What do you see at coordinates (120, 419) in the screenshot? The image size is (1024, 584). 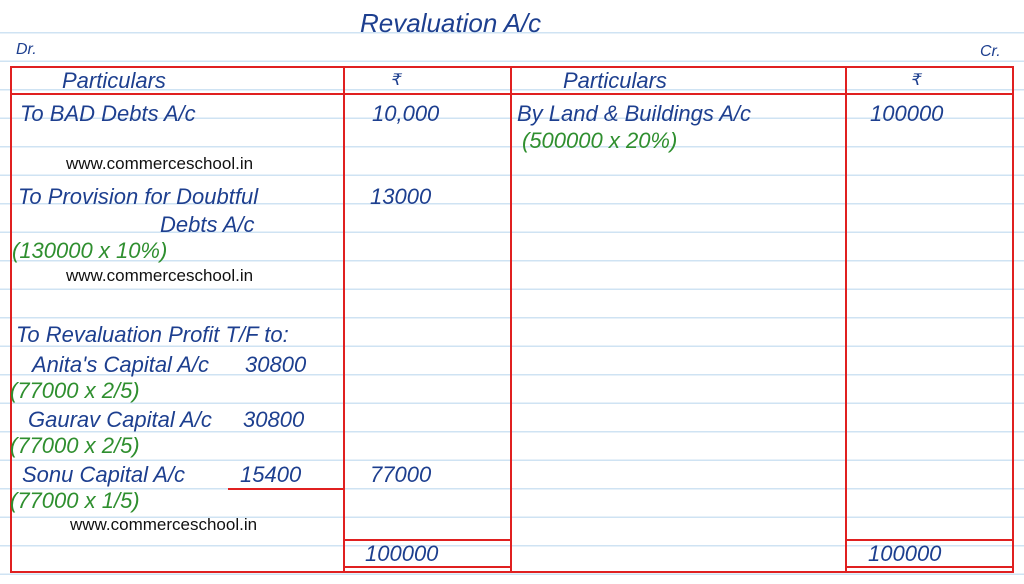 I see `partner-gaurav-label: Gaurav Capital A/c` at bounding box center [120, 419].